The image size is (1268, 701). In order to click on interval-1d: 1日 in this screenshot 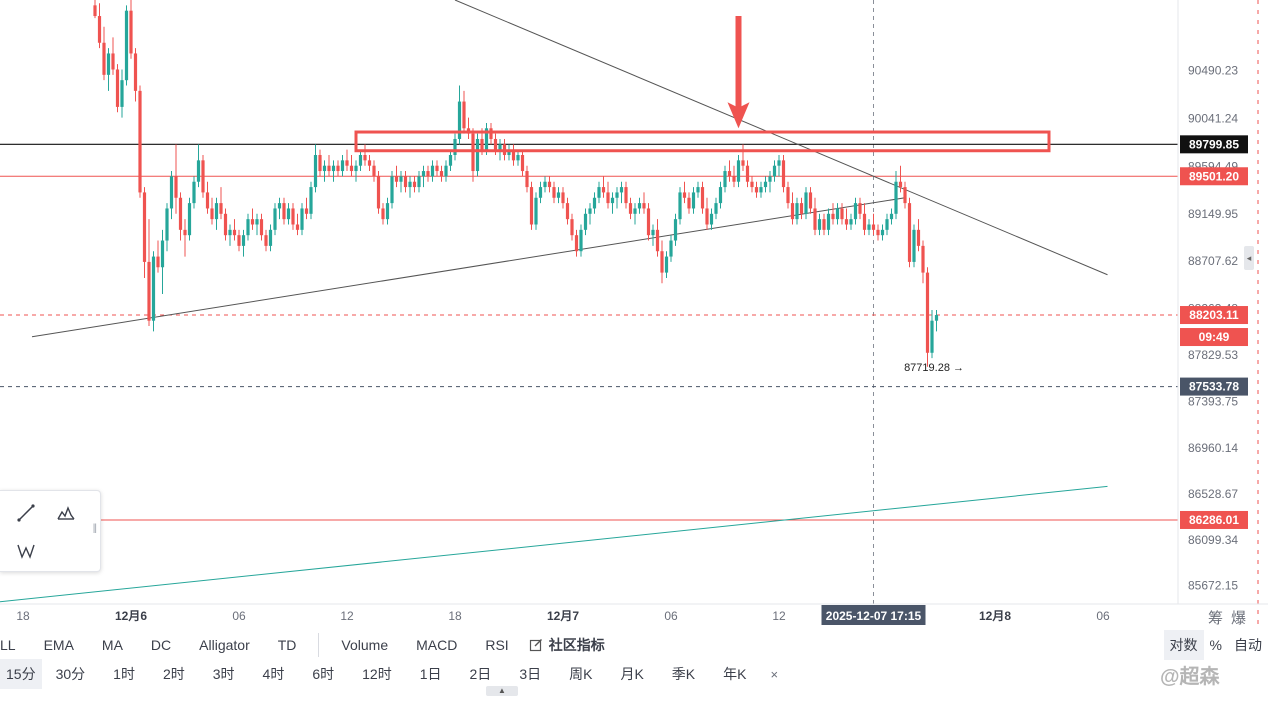, I will do `click(430, 674)`.